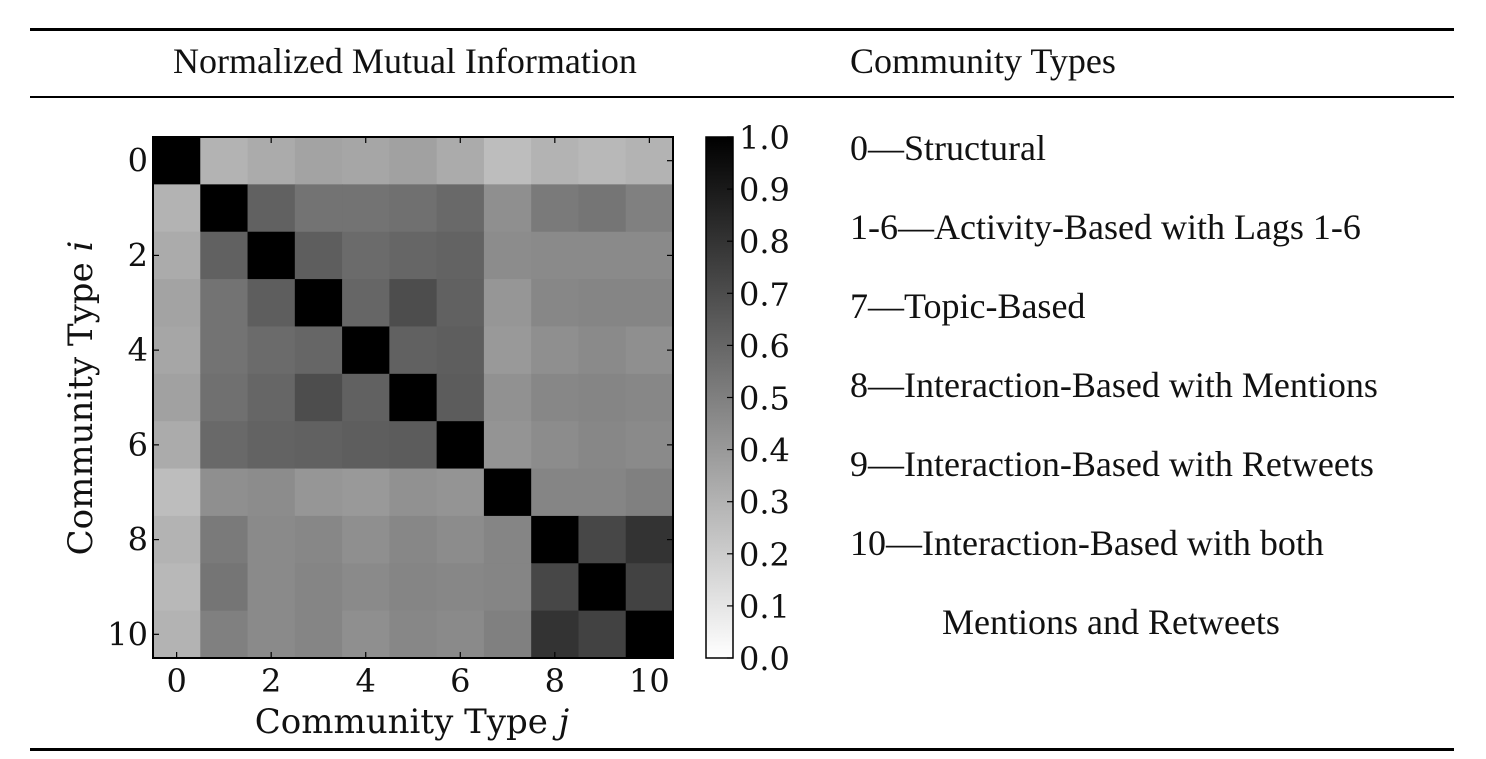 Image resolution: width=1486 pixels, height=759 pixels. What do you see at coordinates (764, 607) in the screenshot?
I see `colorbar-tick-label: 0.1` at bounding box center [764, 607].